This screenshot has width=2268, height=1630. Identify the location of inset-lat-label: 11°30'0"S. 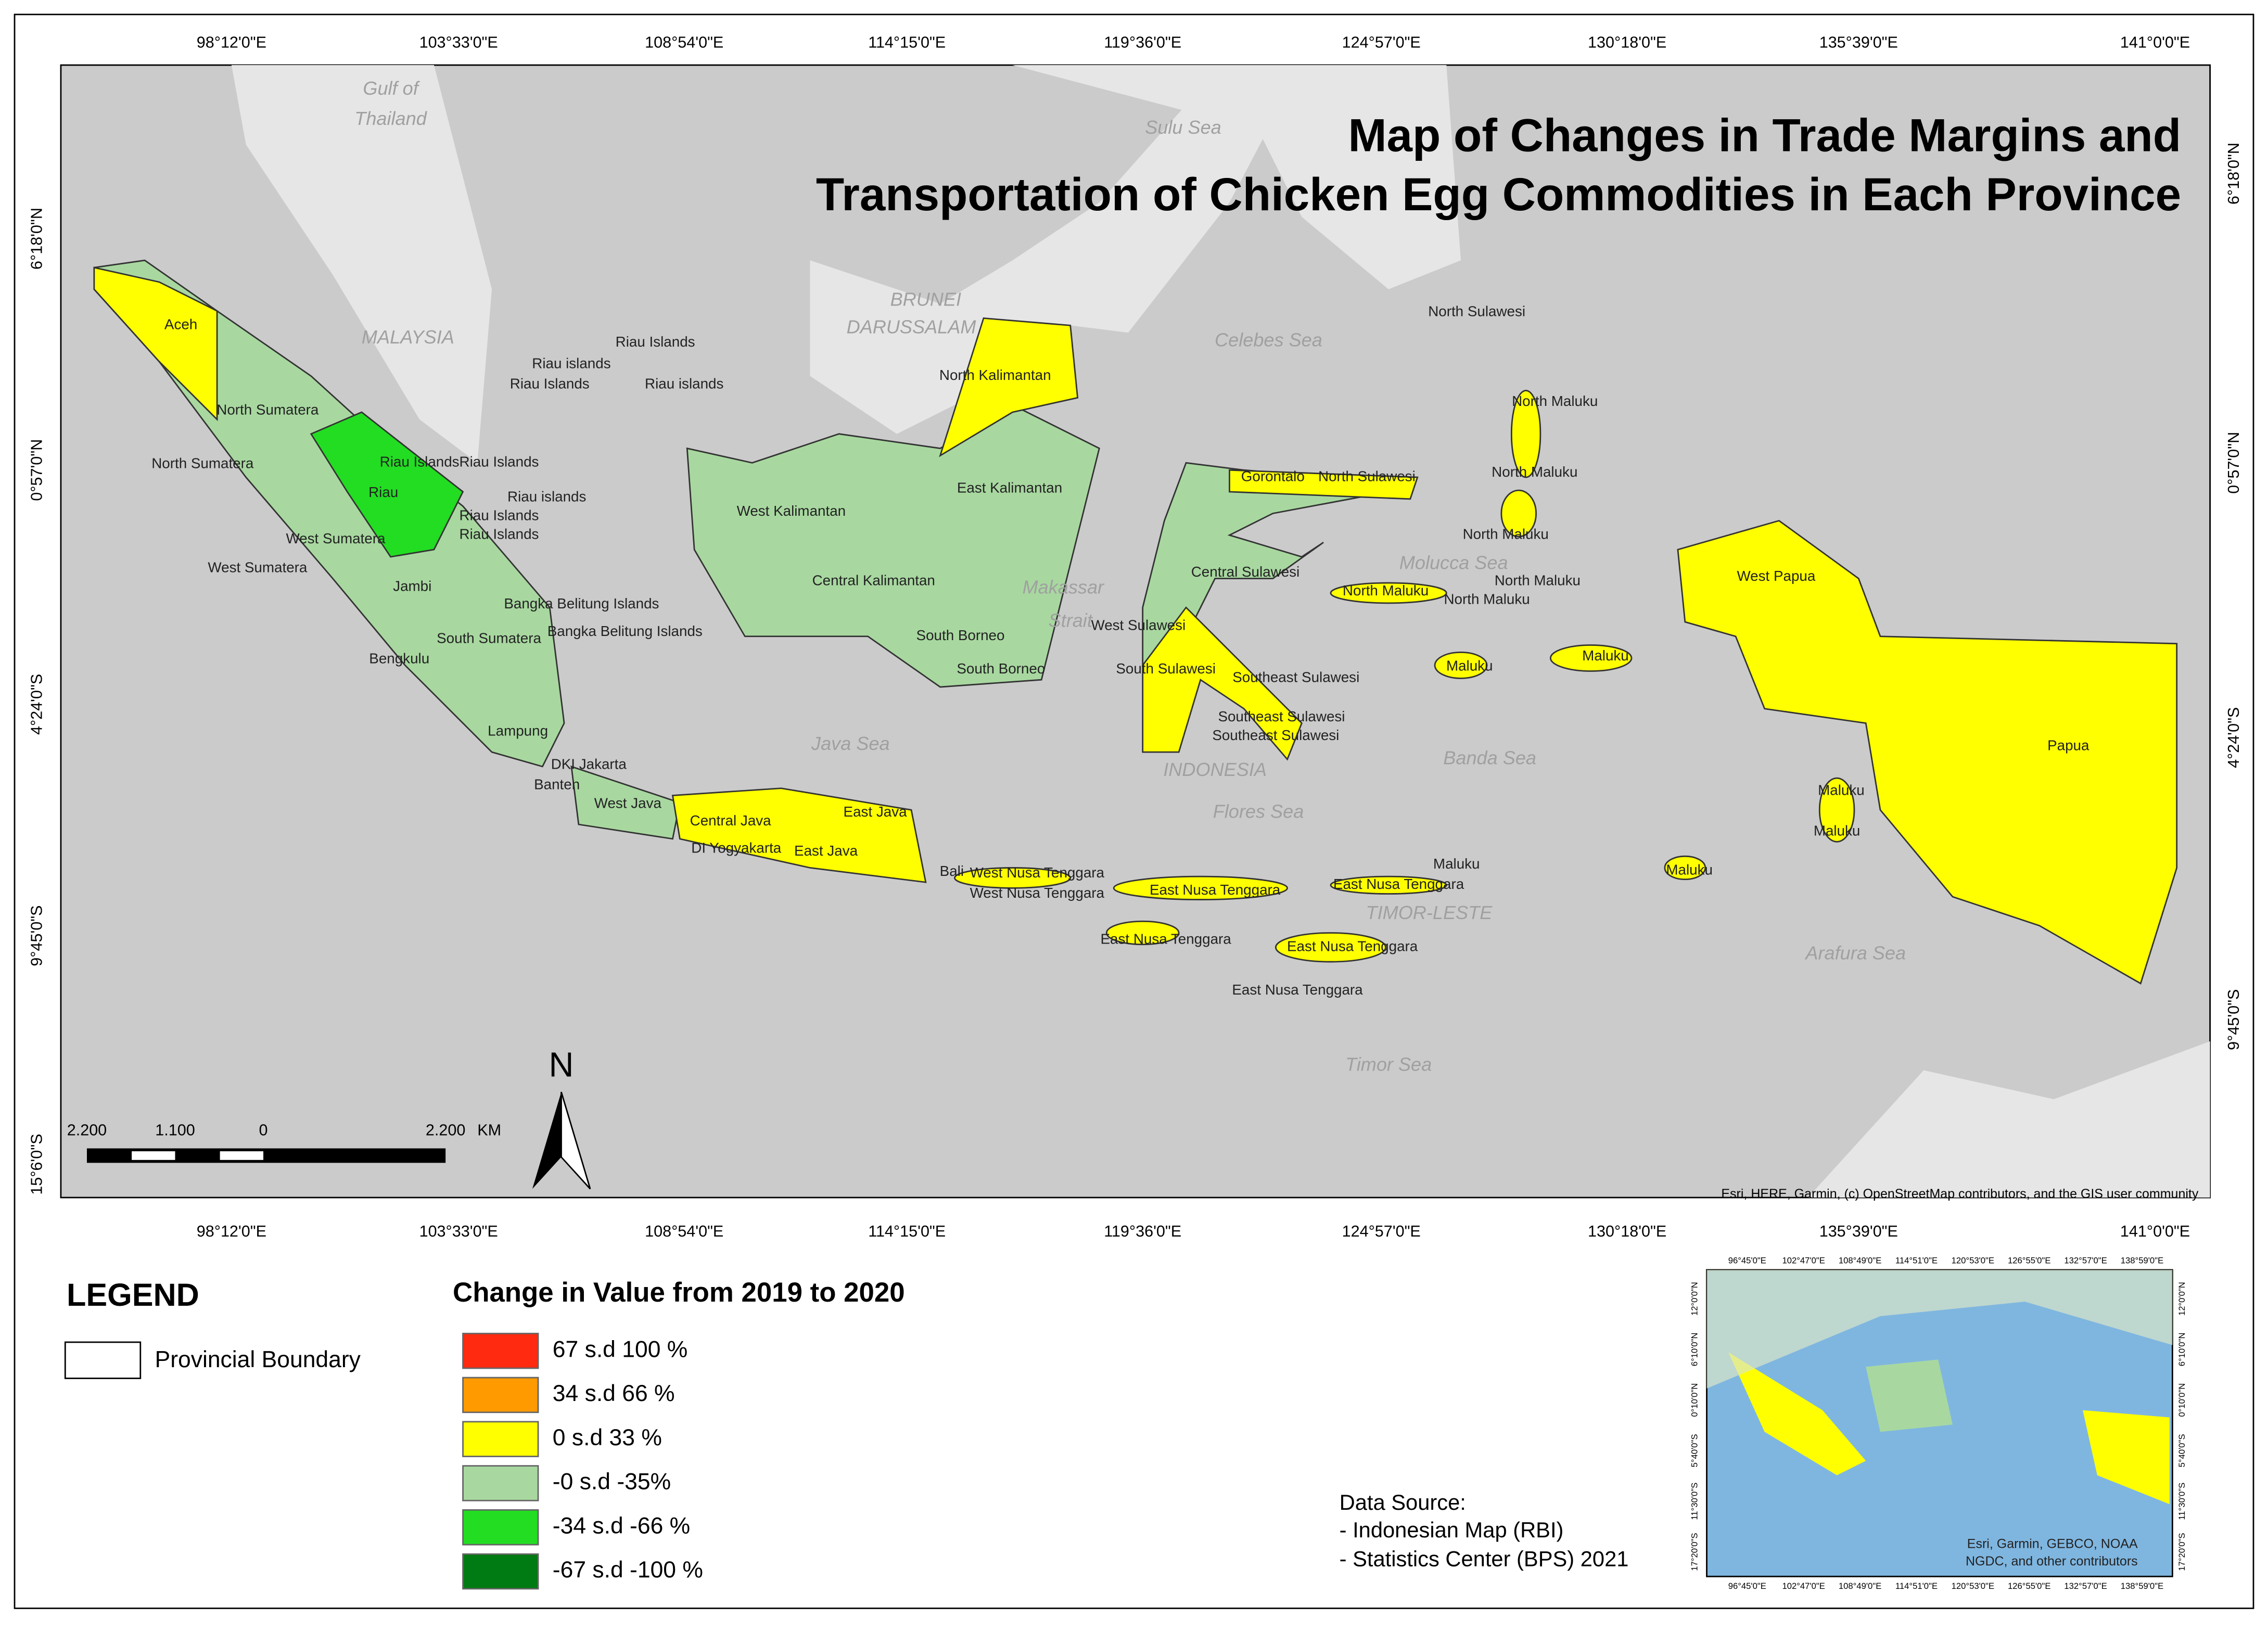
(1695, 1501).